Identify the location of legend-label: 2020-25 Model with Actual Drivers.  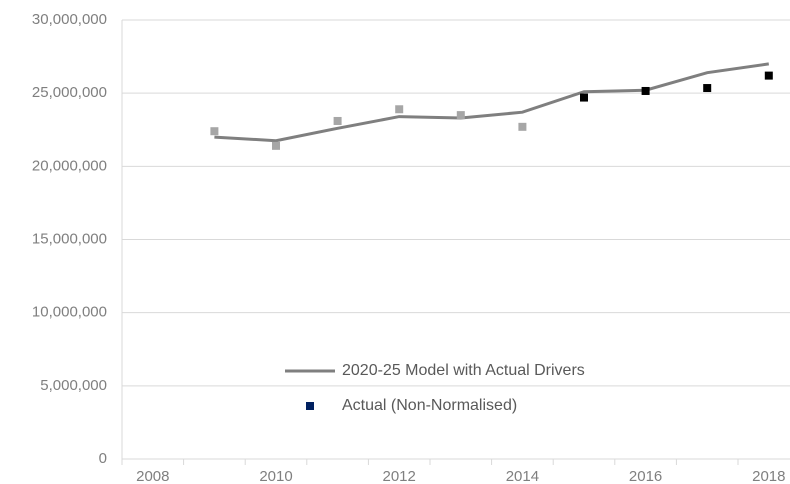
(463, 370).